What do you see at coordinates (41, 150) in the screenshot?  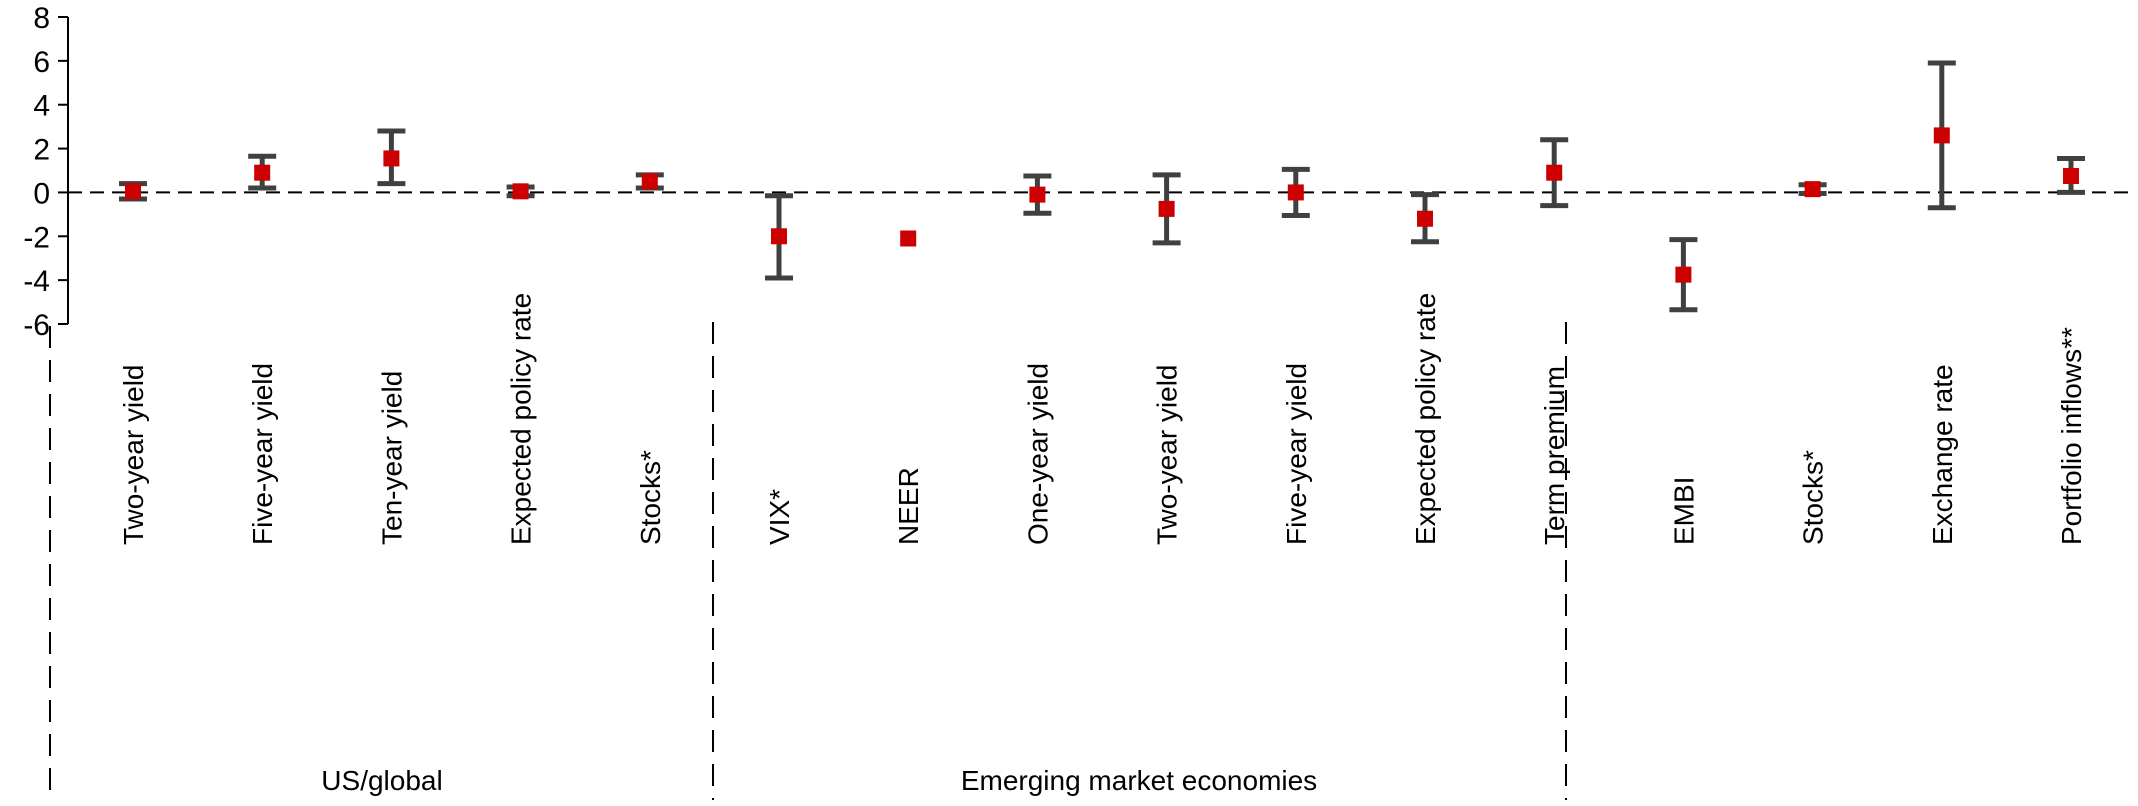 I see `y-tick-label: 2` at bounding box center [41, 150].